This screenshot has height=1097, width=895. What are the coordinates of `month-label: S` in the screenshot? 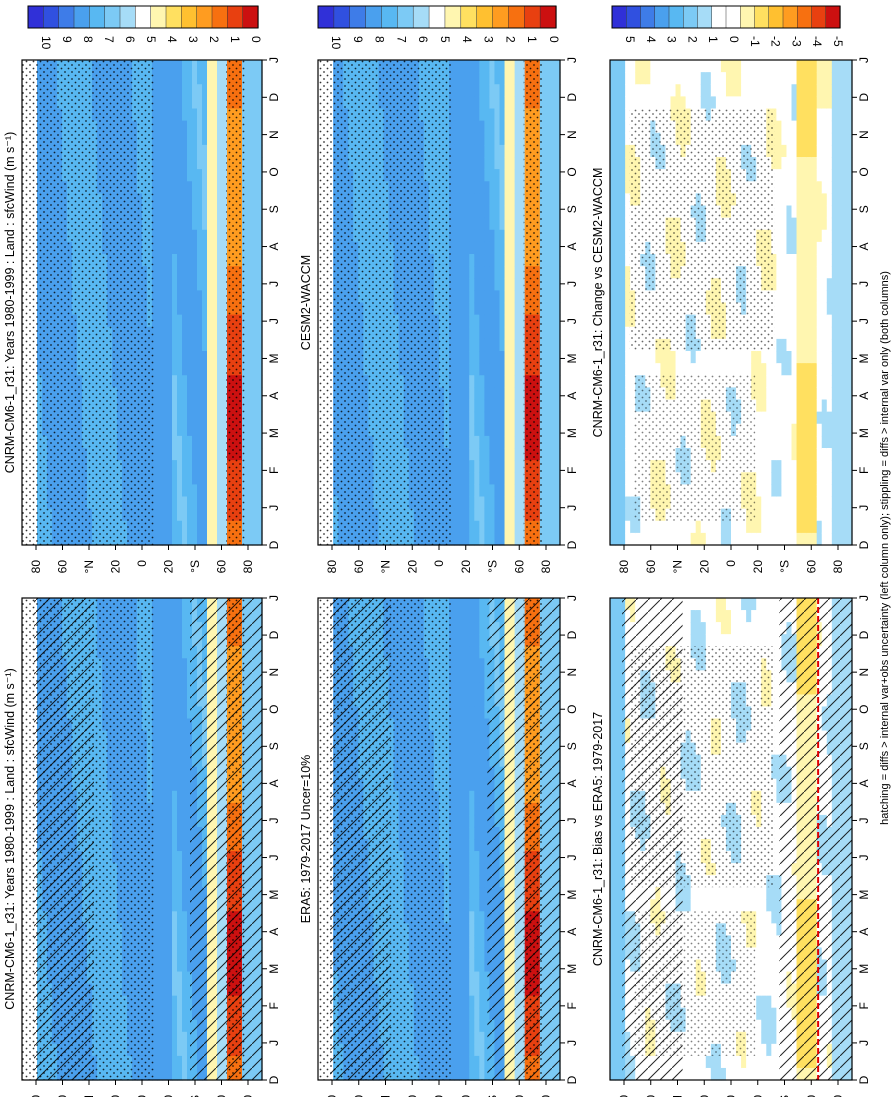 It's located at (274, 746).